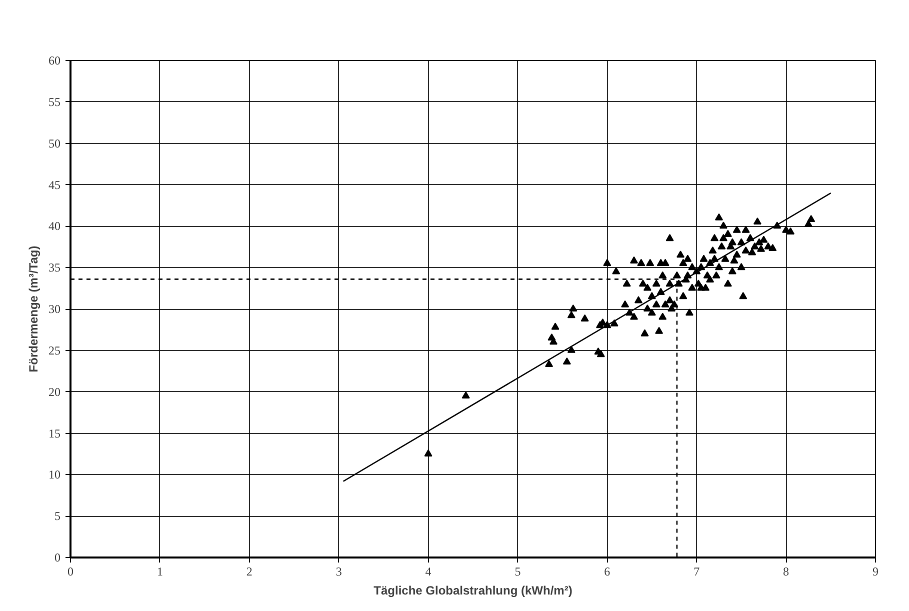 The image size is (909, 611). I want to click on x-tick-label: 5, so click(517, 571).